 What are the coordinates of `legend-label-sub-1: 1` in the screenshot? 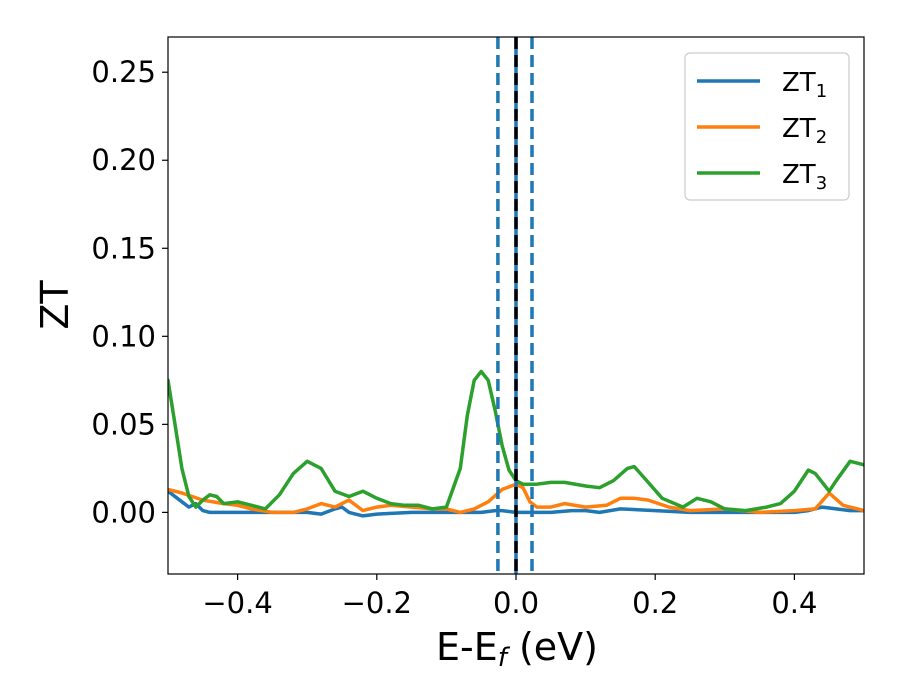 It's located at (821, 91).